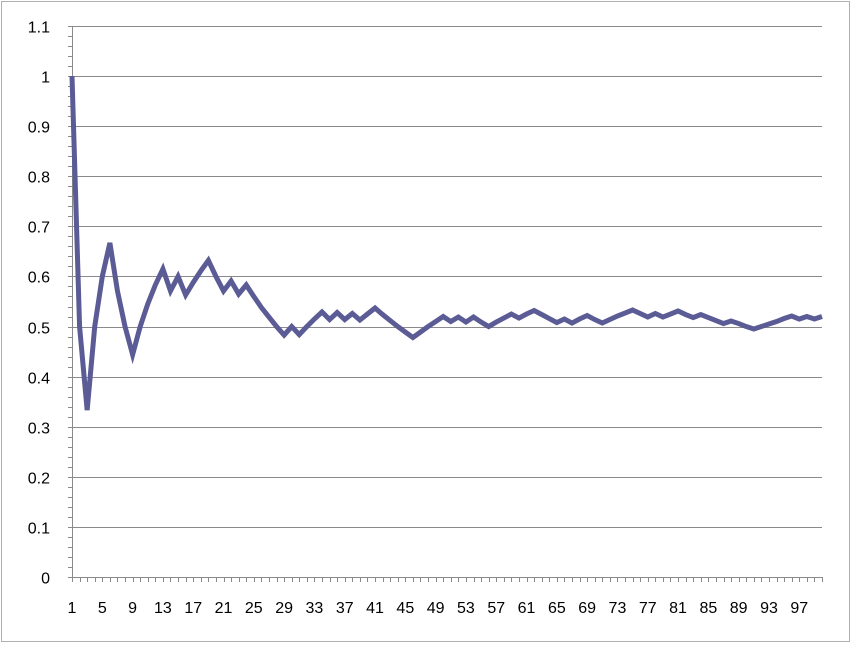  Describe the element at coordinates (254, 608) in the screenshot. I see `x-tick-label: 25` at that location.